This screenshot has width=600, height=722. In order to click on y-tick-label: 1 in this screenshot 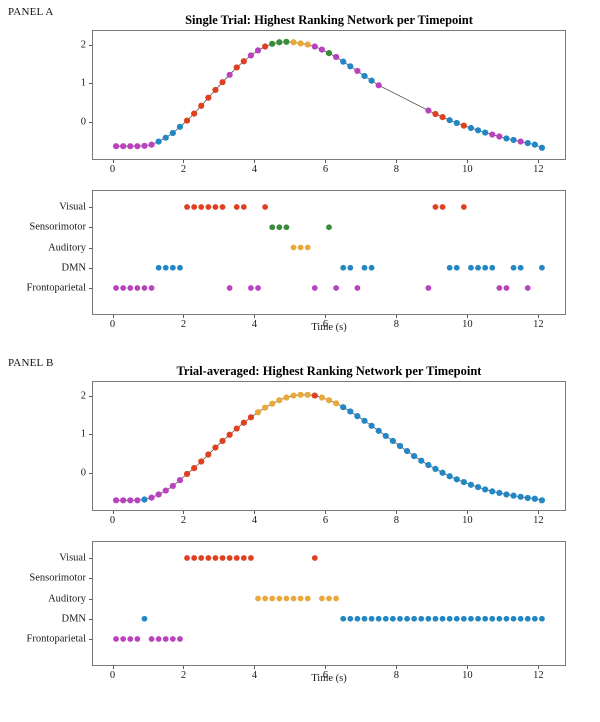, I will do `click(83, 83)`.